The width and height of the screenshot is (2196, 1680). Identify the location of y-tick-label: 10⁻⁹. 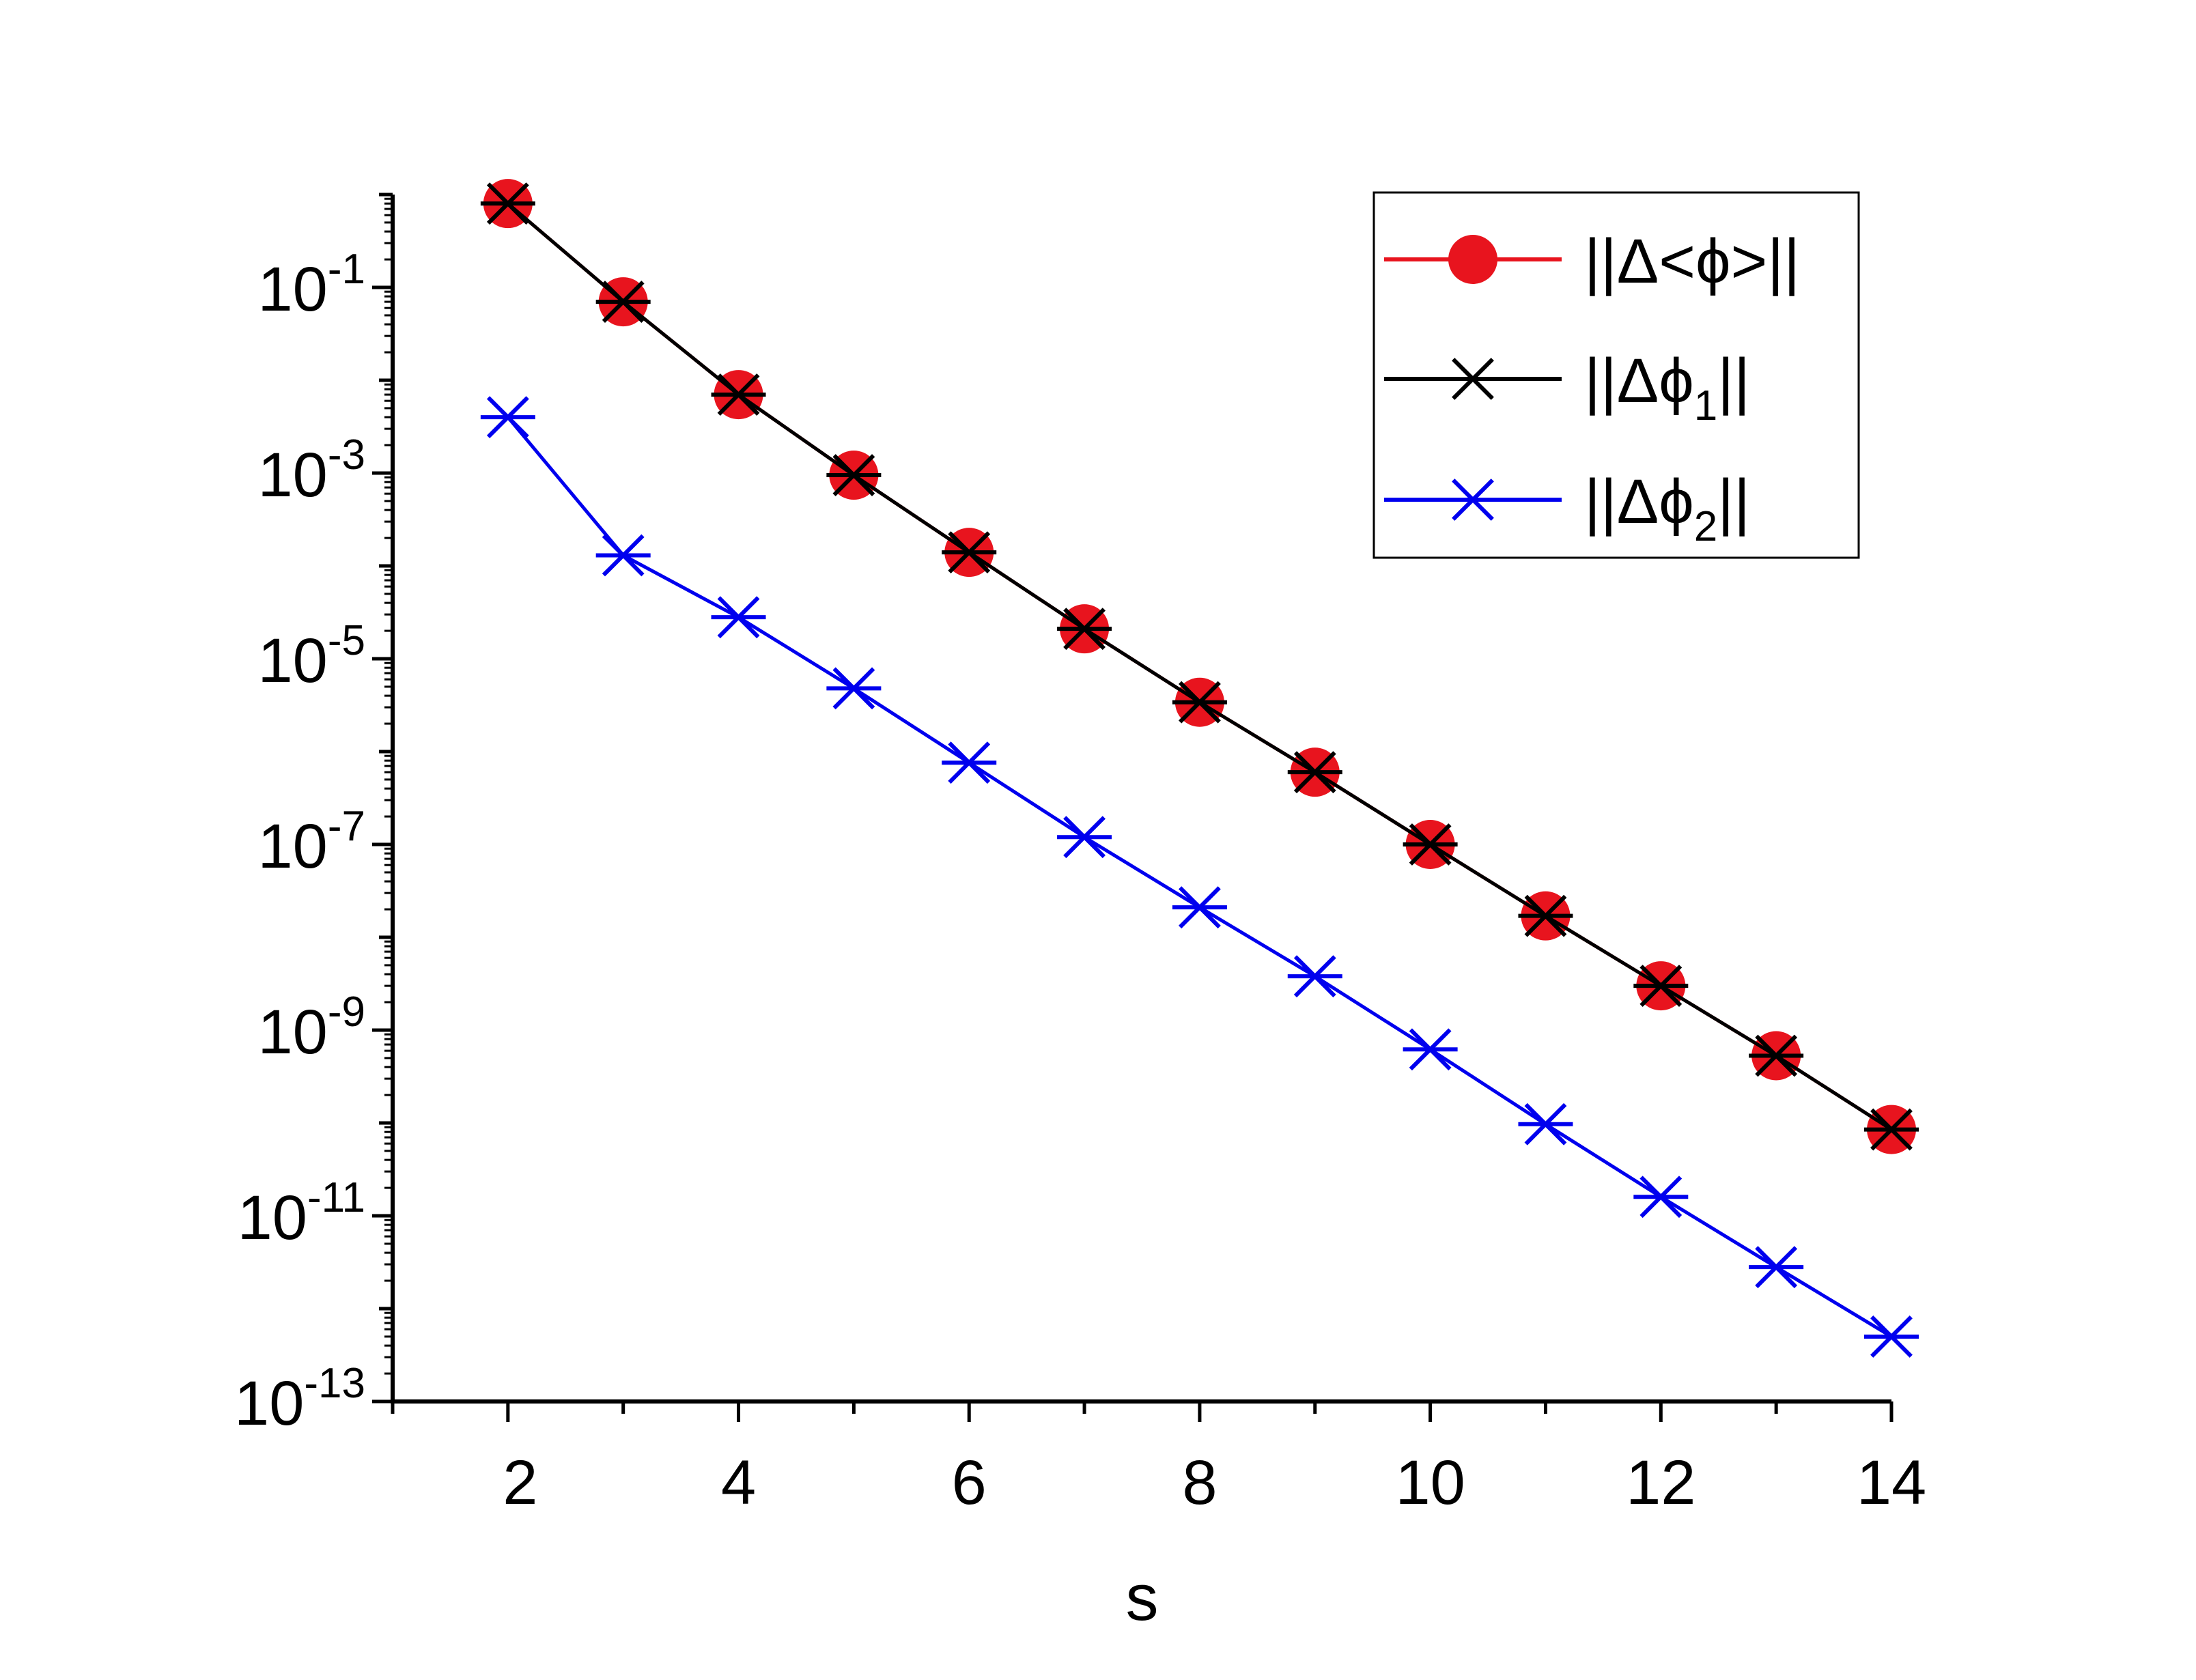
(311, 1027).